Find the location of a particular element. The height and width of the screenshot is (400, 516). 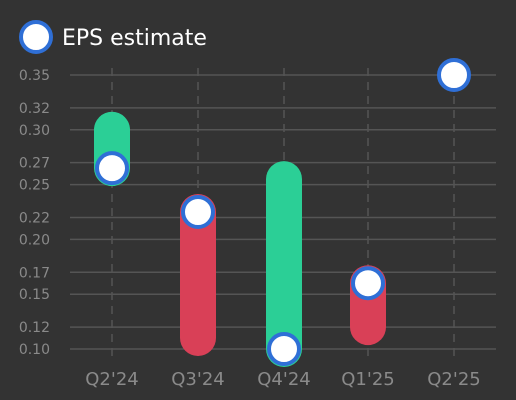

y-tick-label: 0.20 is located at coordinates (34, 240).